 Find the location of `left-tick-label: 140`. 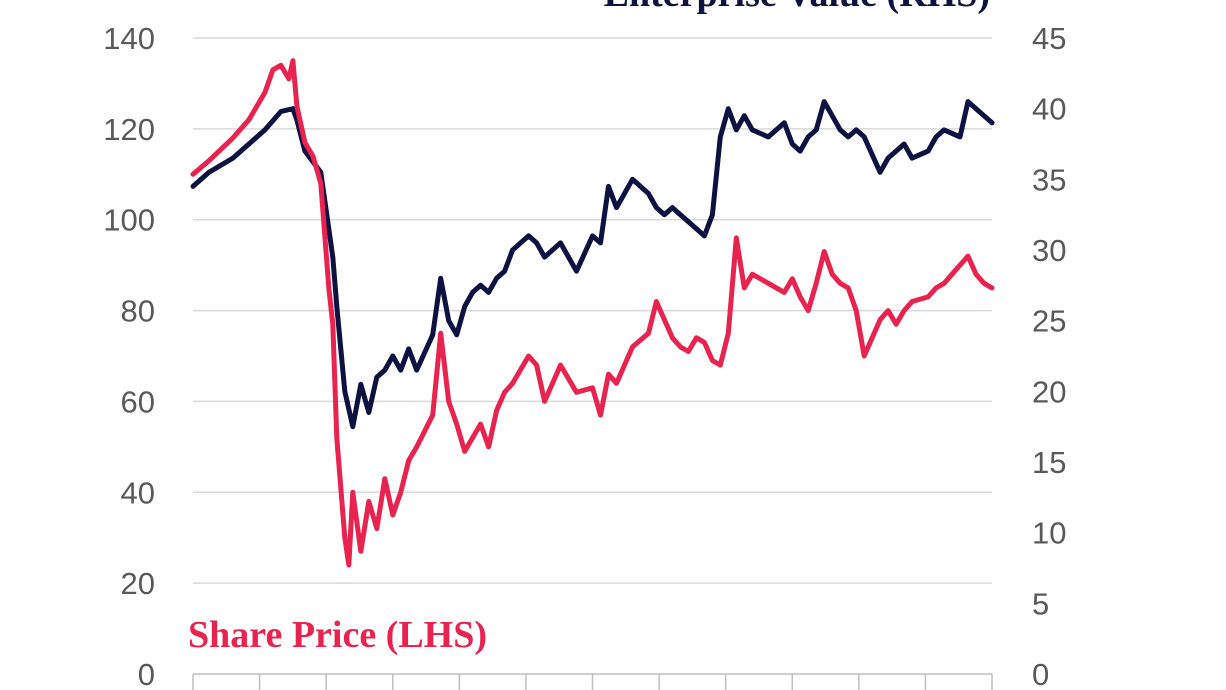

left-tick-label: 140 is located at coordinates (129, 38).